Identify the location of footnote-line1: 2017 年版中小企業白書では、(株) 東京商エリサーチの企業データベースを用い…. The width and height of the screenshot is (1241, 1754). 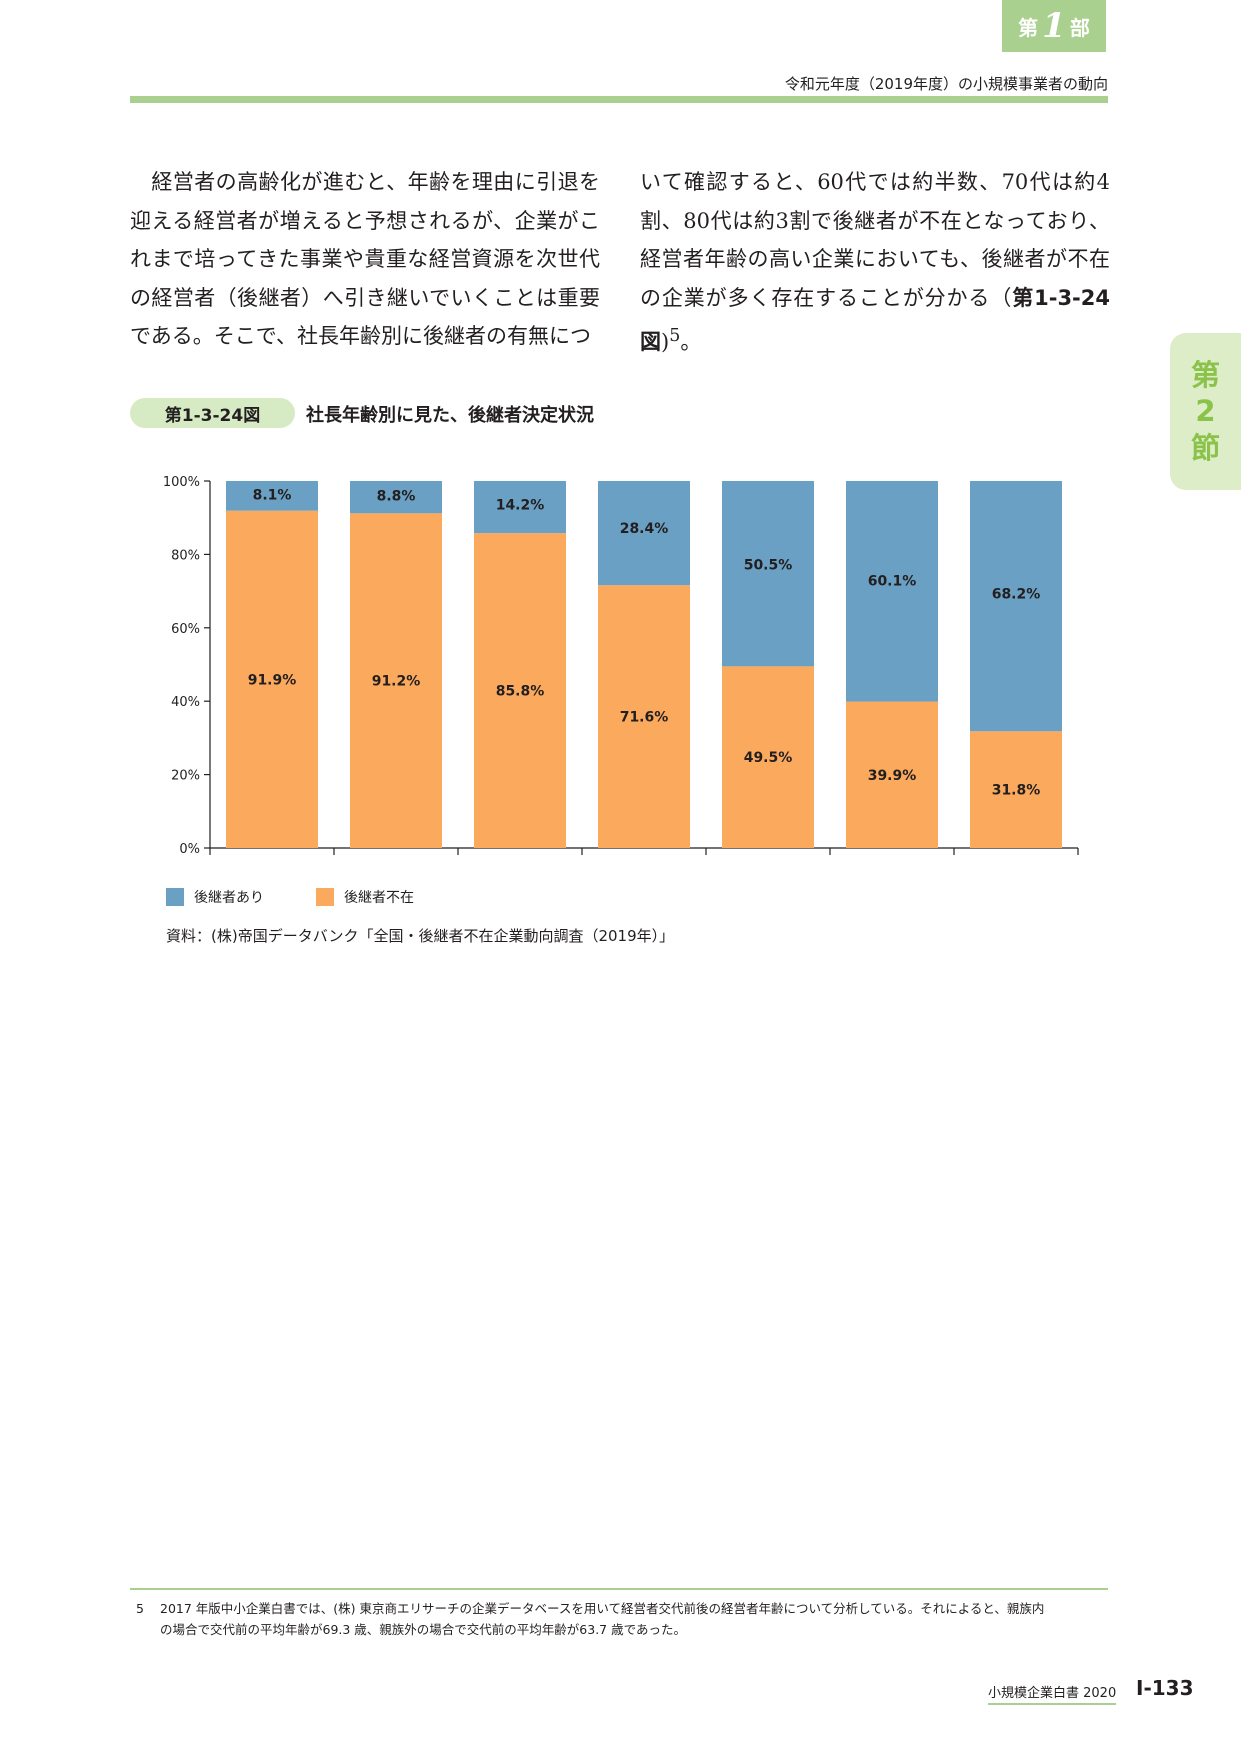
(602, 1608).